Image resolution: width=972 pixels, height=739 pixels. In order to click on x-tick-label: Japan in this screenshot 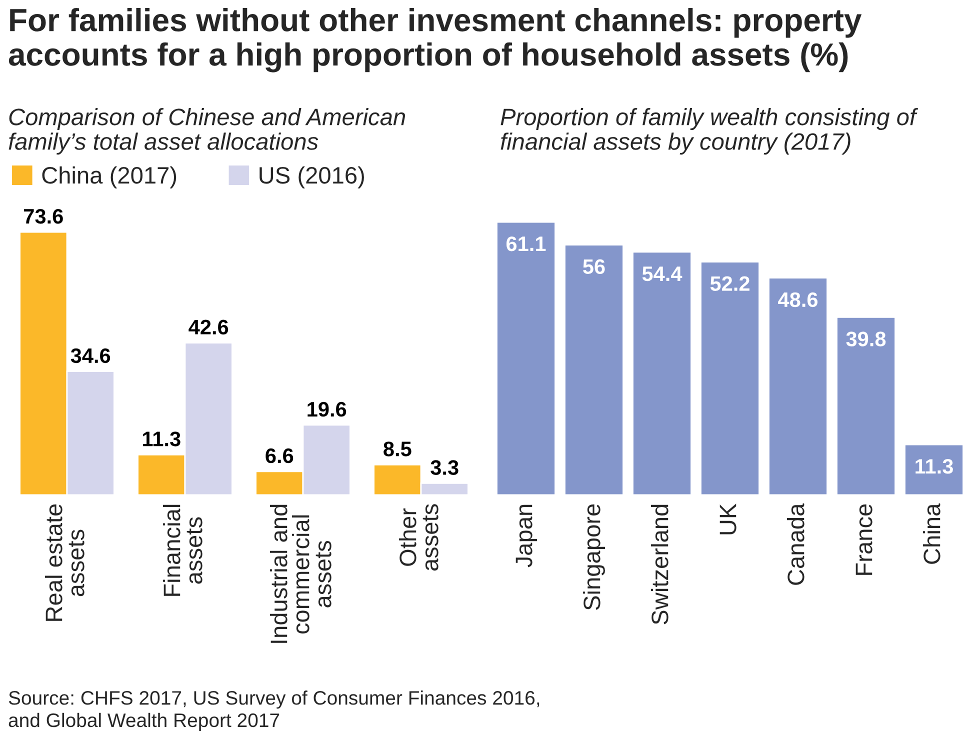, I will do `click(527, 536)`.